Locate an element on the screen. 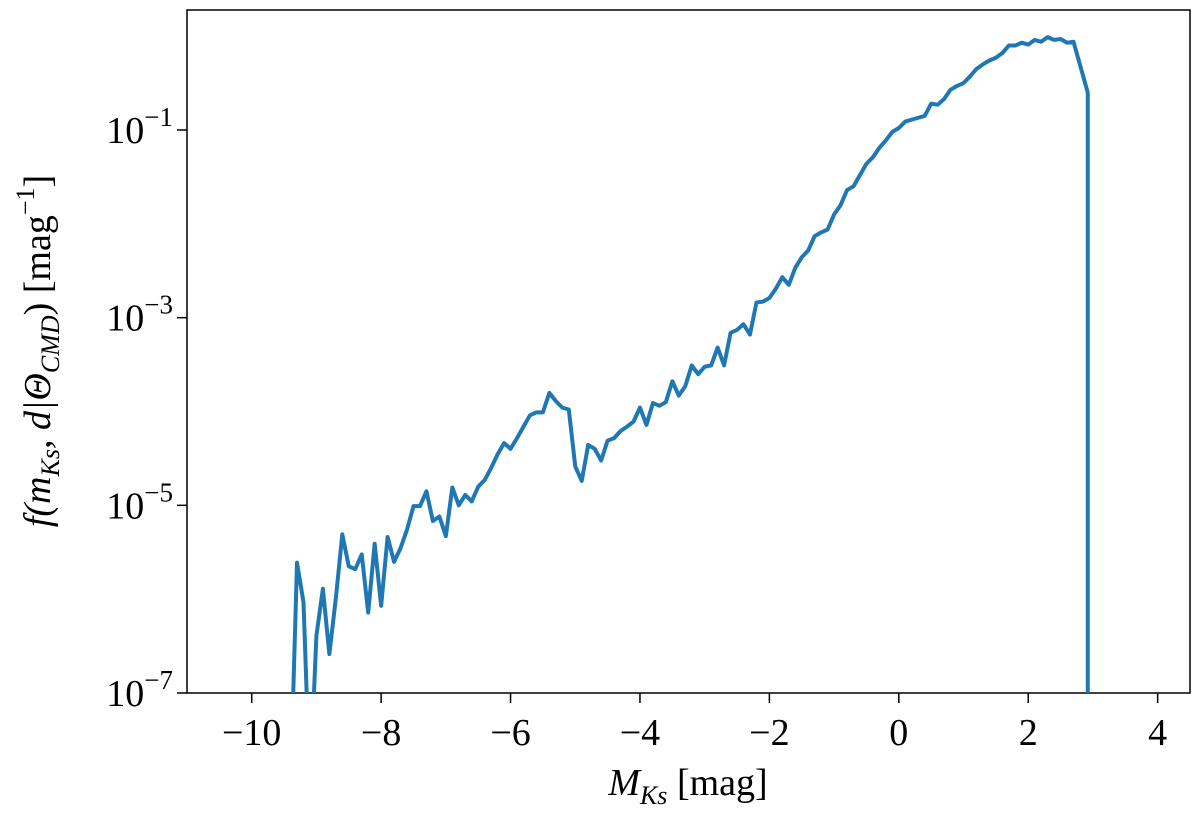  y-label-part: ) [mag is located at coordinates (38, 265).